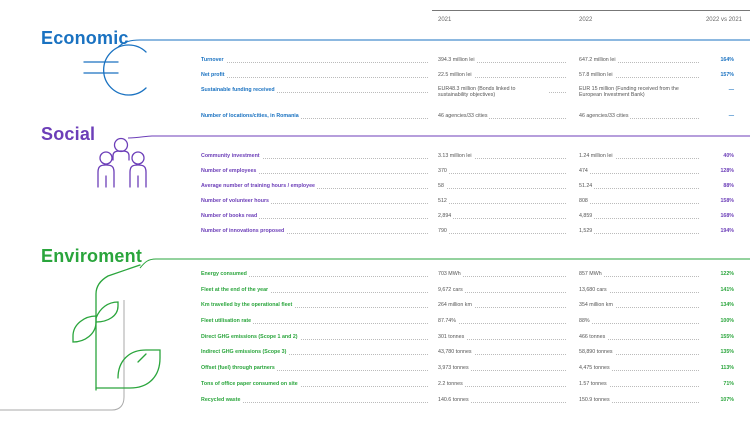 This screenshot has width=750, height=421. I want to click on change-2022-vs-2021: 71%, so click(727, 384).